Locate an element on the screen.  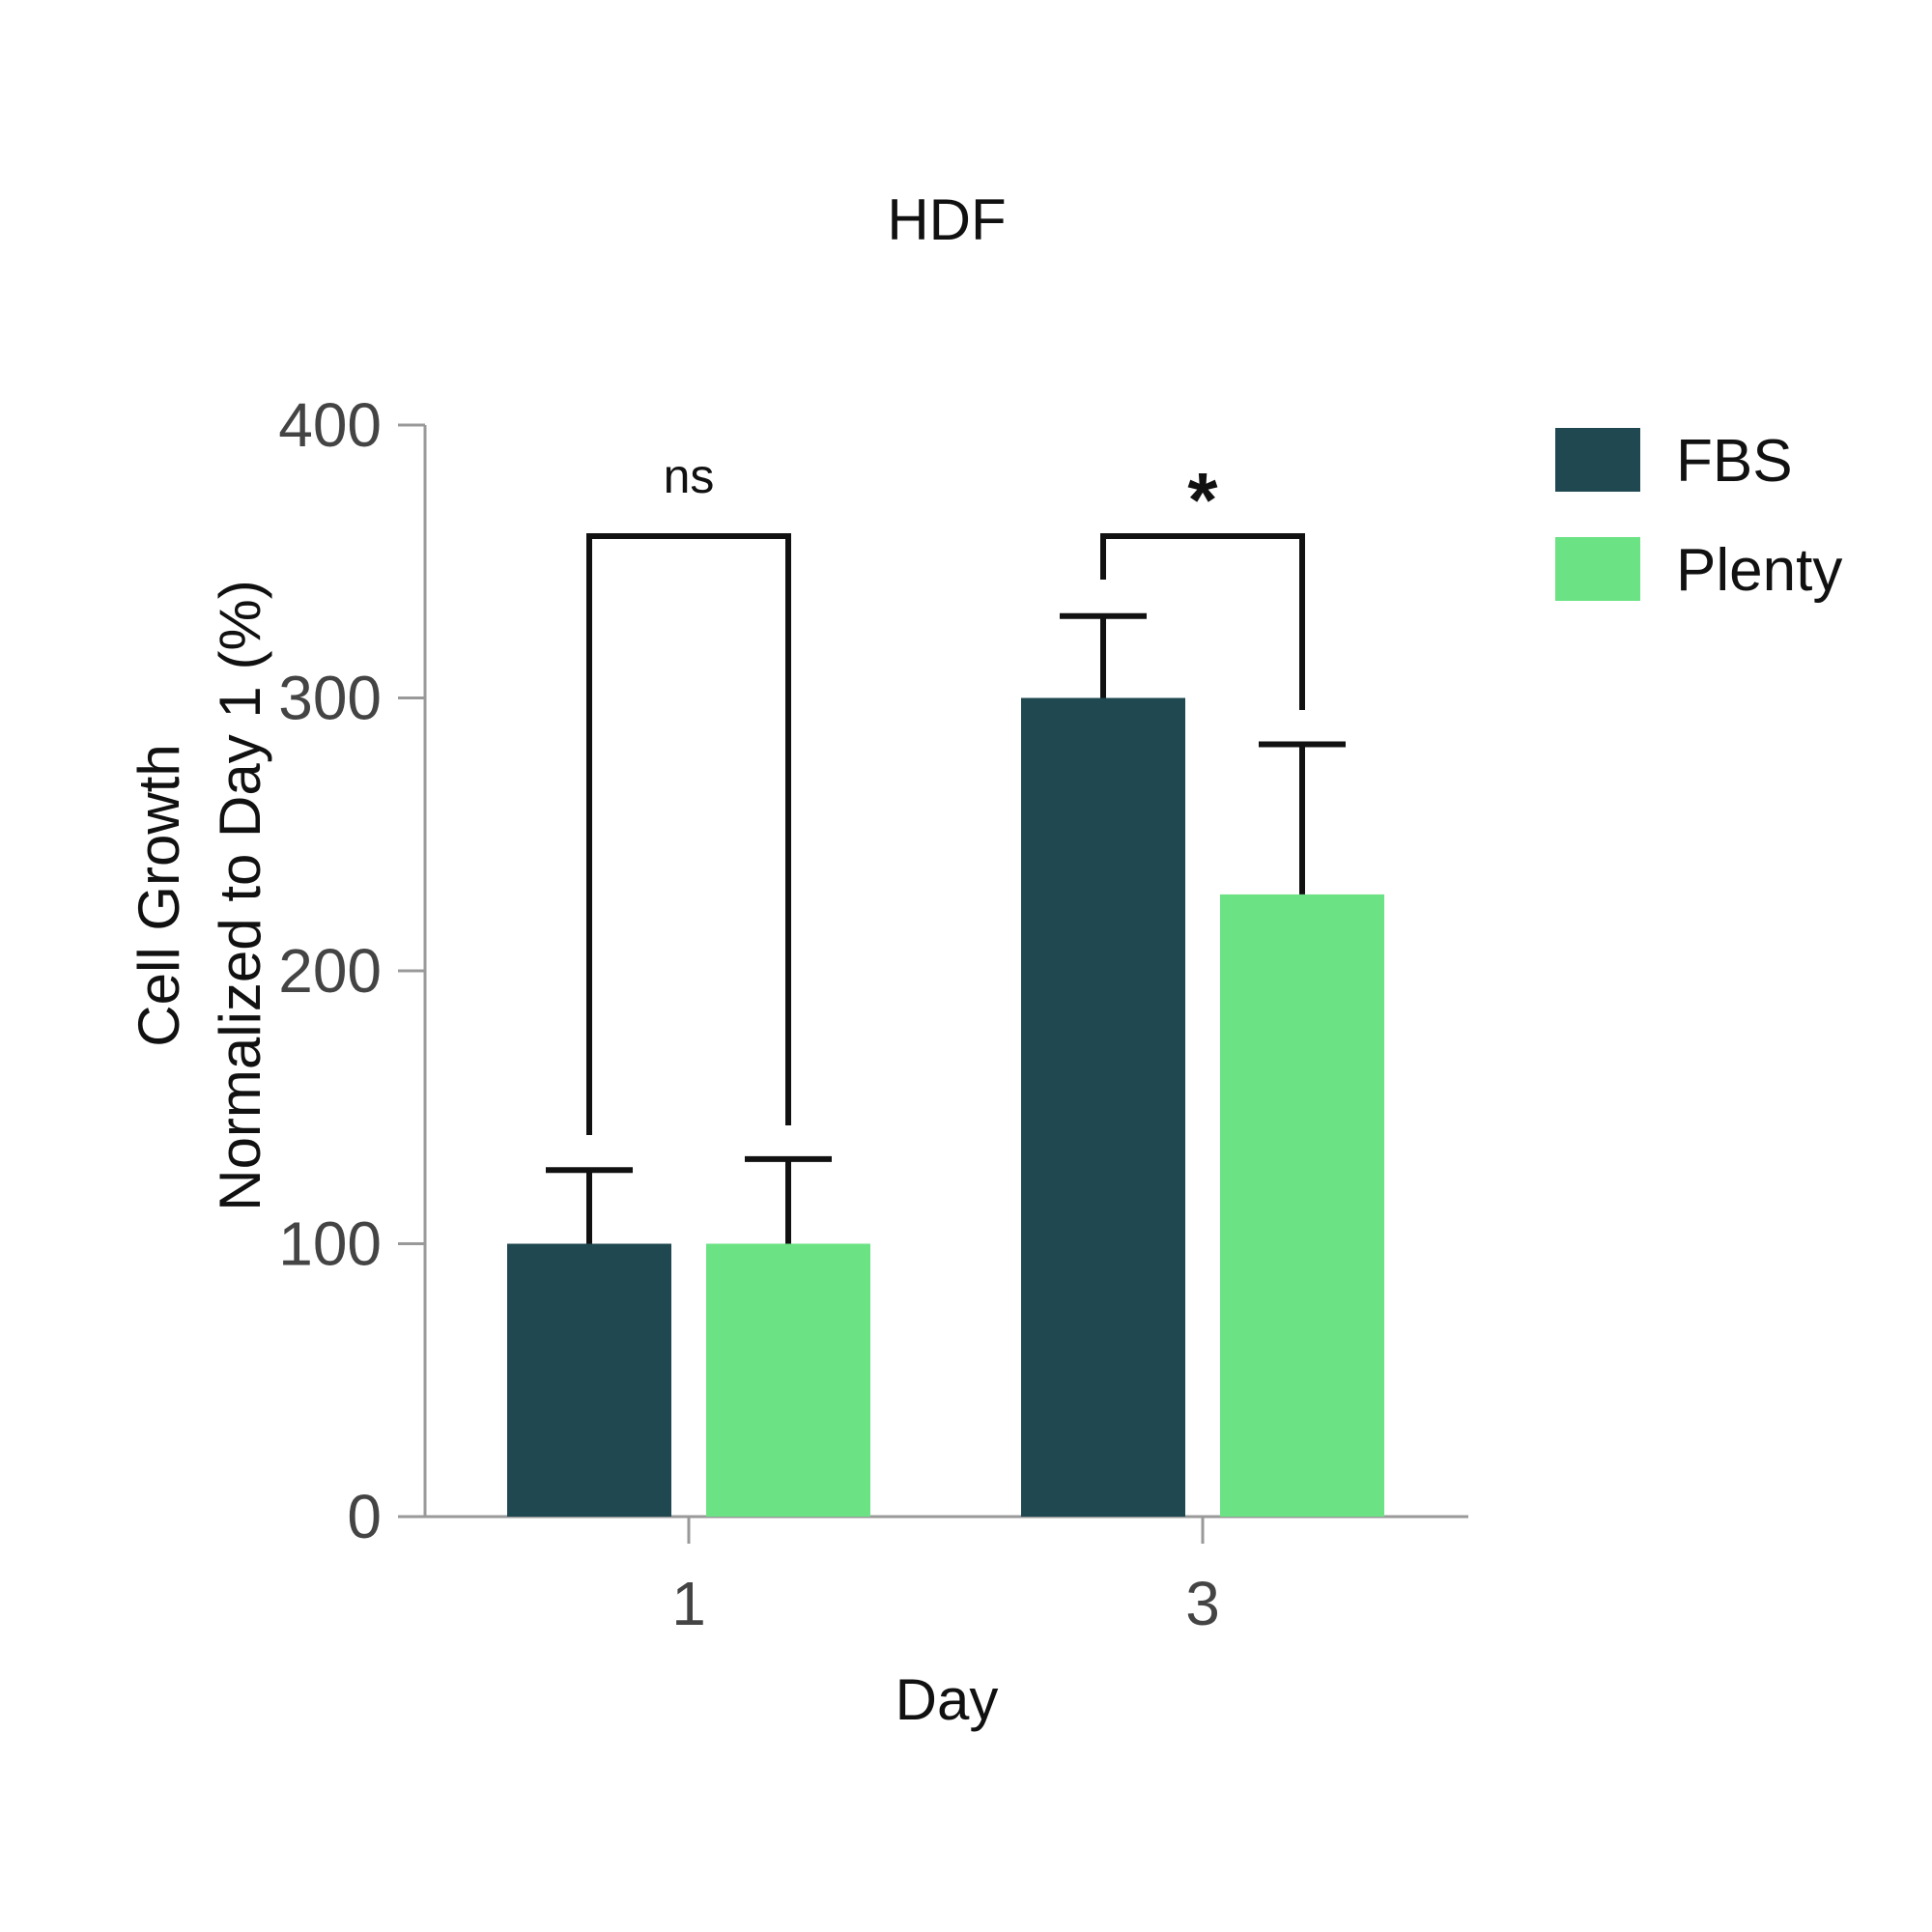
x-axis-label: Day is located at coordinates (947, 1699).